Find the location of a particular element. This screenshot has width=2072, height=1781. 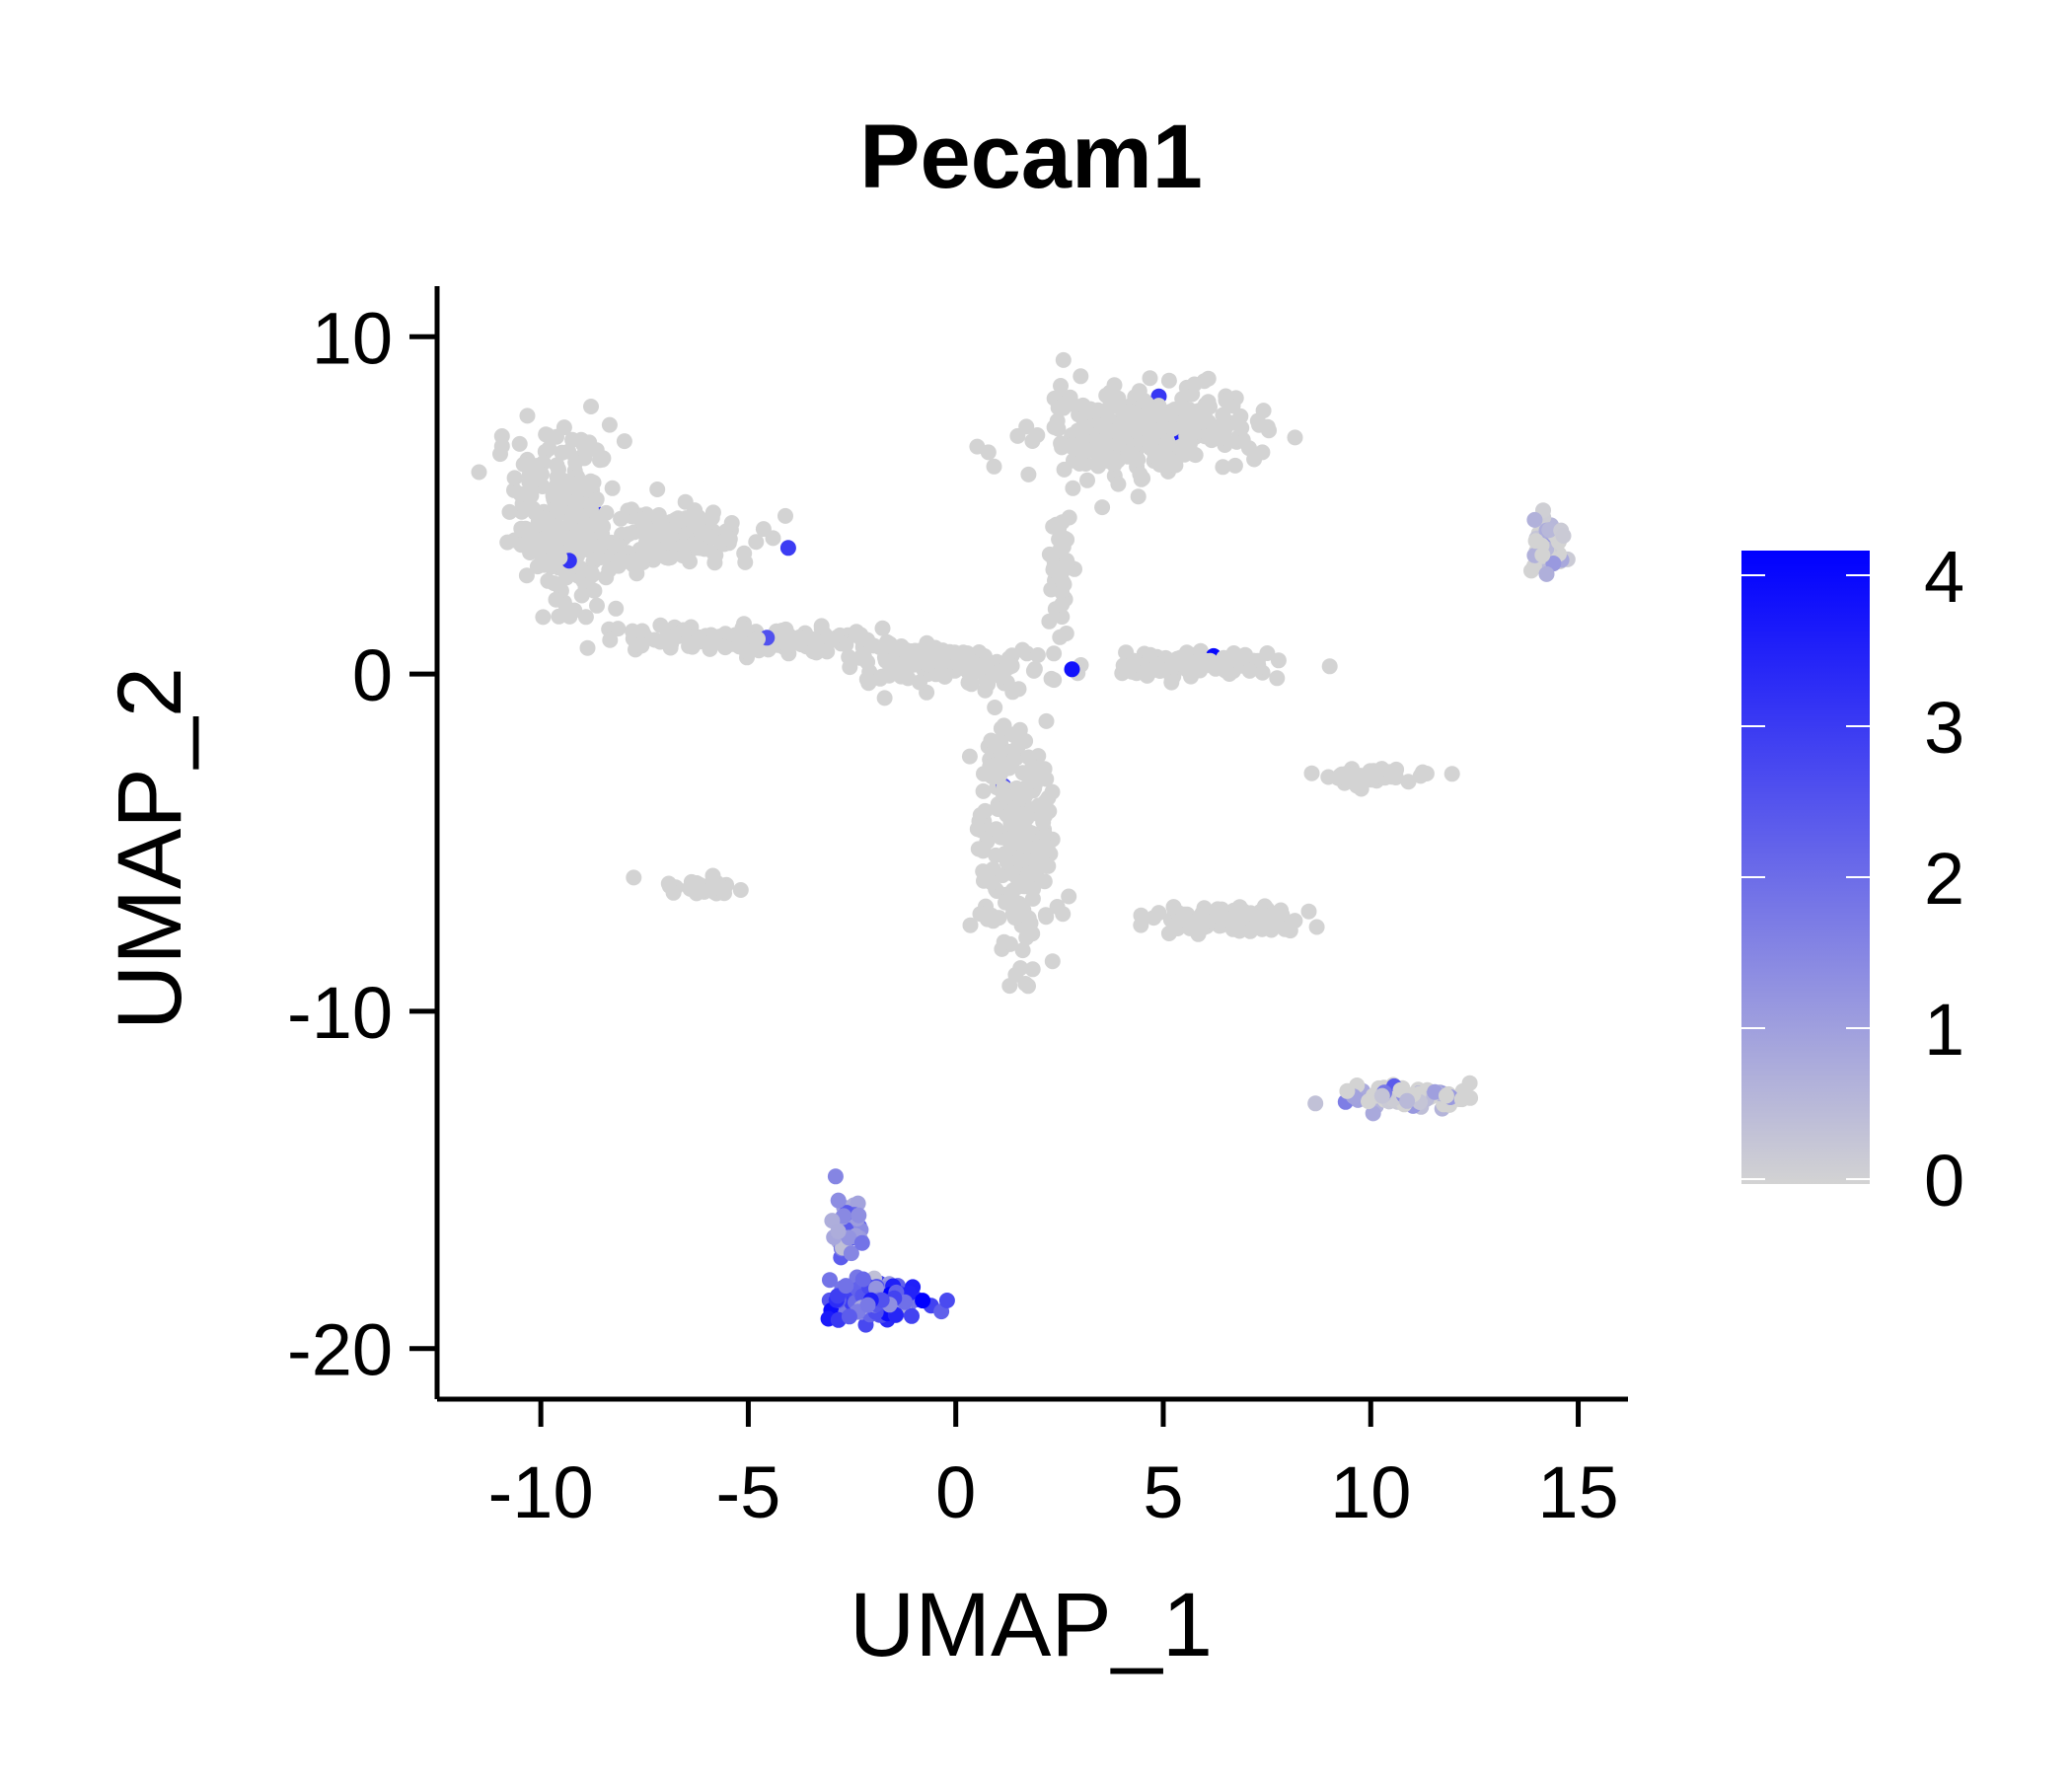

colorbar-tick-label: 3 is located at coordinates (1944, 728).